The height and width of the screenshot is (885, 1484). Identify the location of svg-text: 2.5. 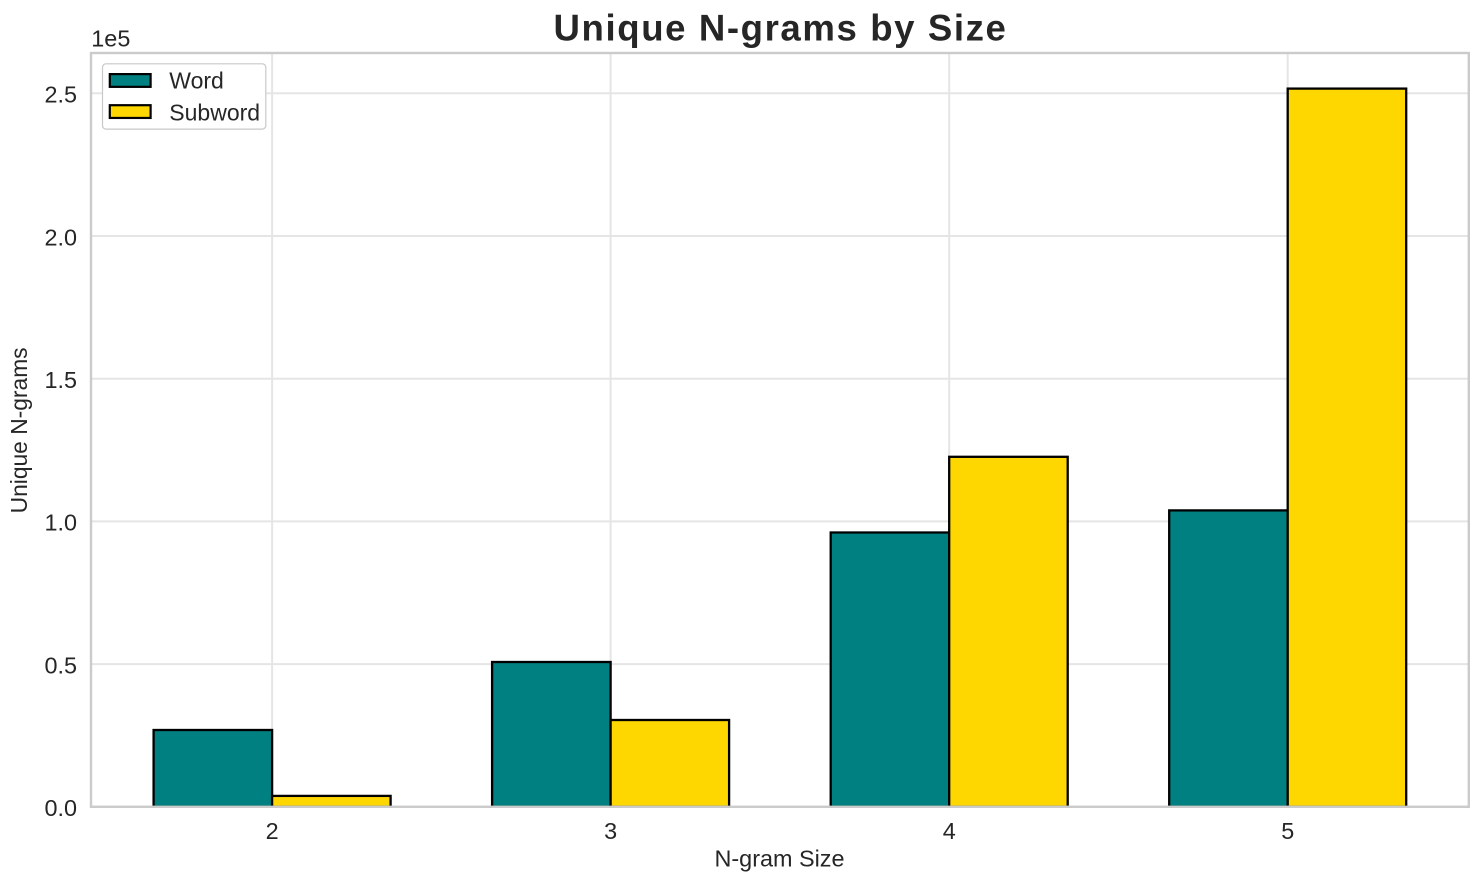
(60, 95).